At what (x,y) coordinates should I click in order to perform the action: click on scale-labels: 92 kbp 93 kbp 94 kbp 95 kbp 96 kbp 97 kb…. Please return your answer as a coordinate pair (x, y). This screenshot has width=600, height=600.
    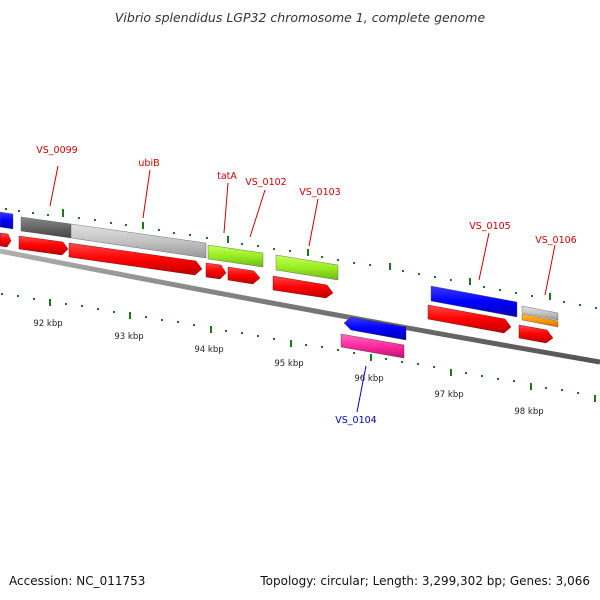
    Looking at the image, I should click on (288, 368).